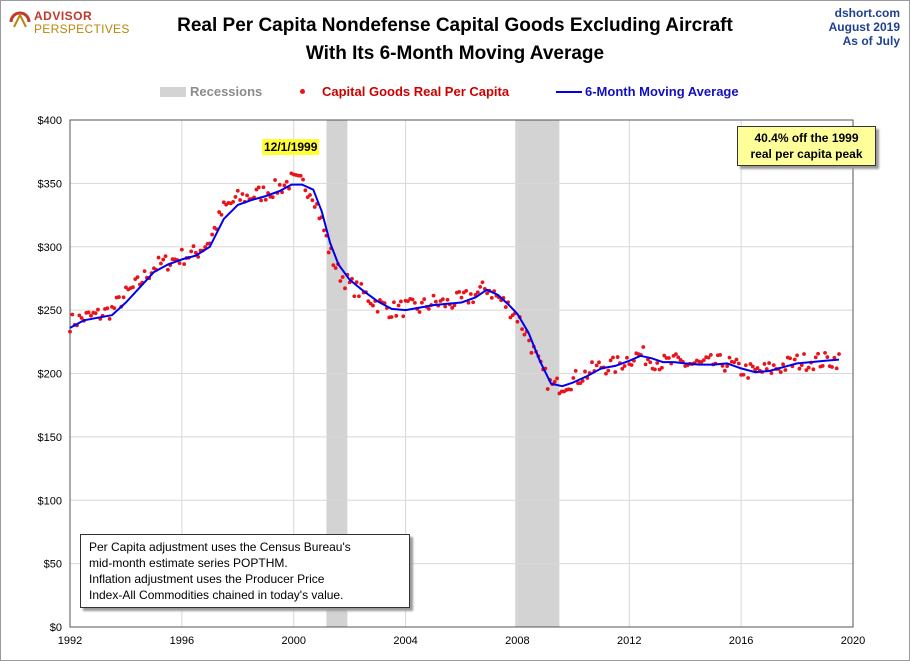 The image size is (910, 661). Describe the element at coordinates (405, 641) in the screenshot. I see `x-tick-label: 2004` at that location.